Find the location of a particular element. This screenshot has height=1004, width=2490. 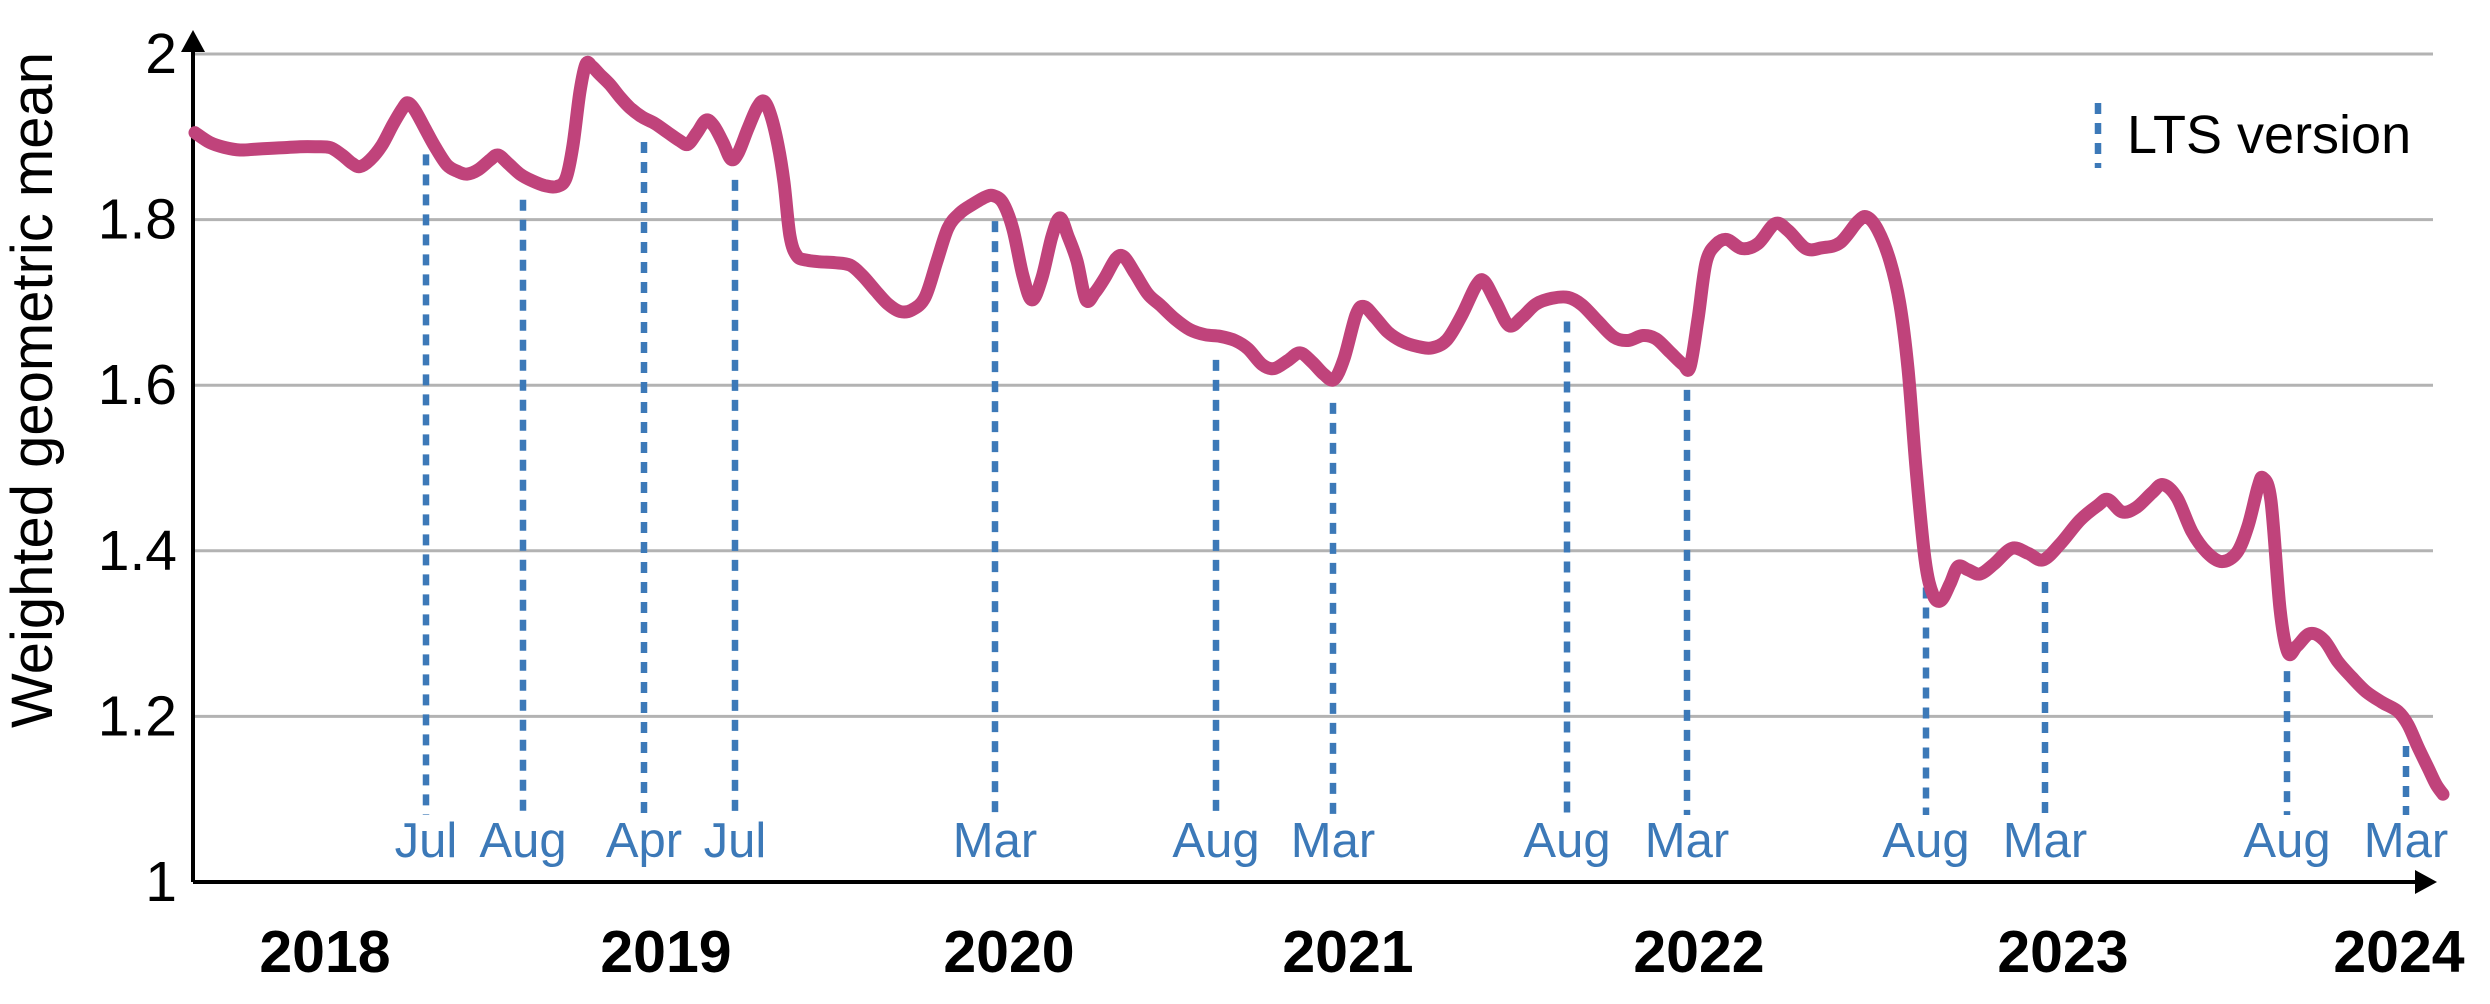

y-tick-label: 1.2 is located at coordinates (137, 716).